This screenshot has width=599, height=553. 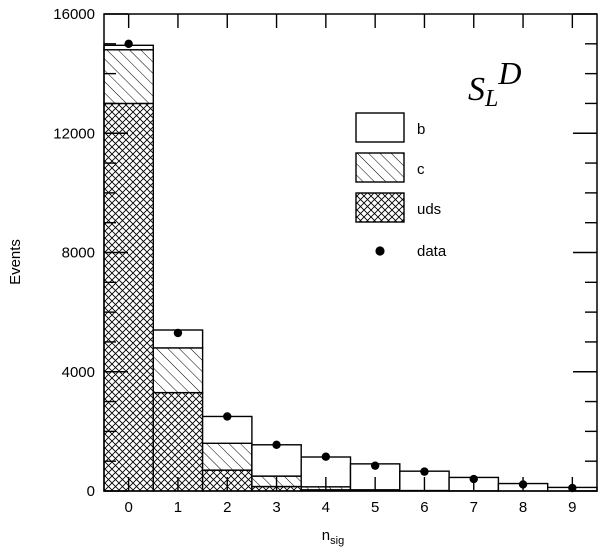 I want to click on legend-swatch-uds, so click(x=380, y=207).